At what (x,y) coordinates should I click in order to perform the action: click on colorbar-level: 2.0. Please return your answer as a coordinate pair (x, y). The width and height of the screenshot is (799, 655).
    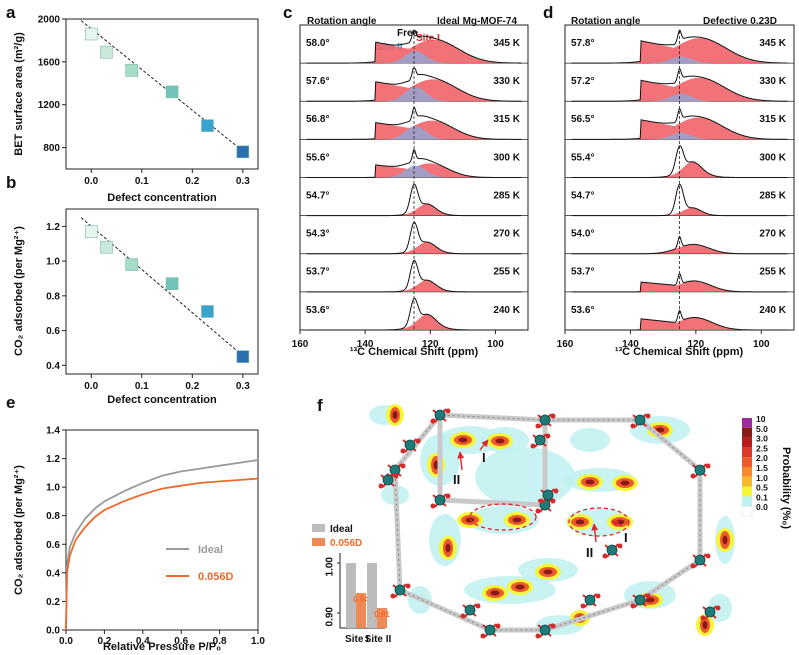
    Looking at the image, I should click on (762, 458).